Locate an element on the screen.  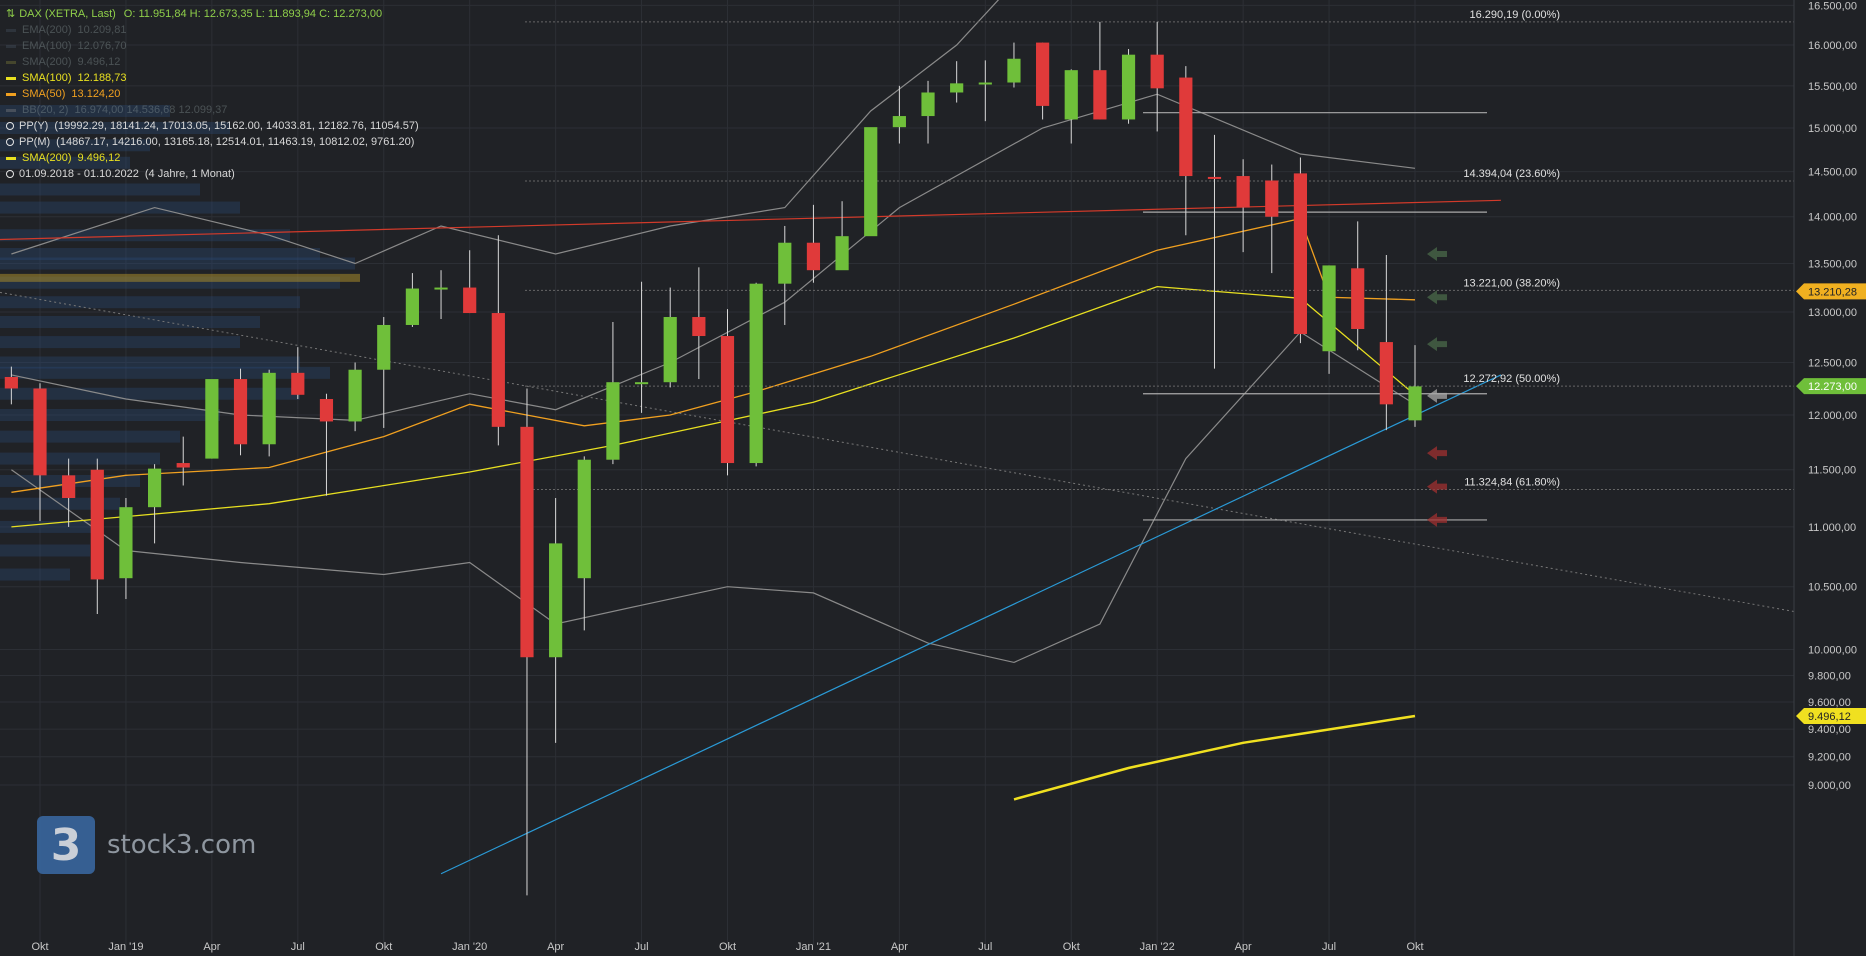
legend-label: PP(M) is located at coordinates (35, 142).